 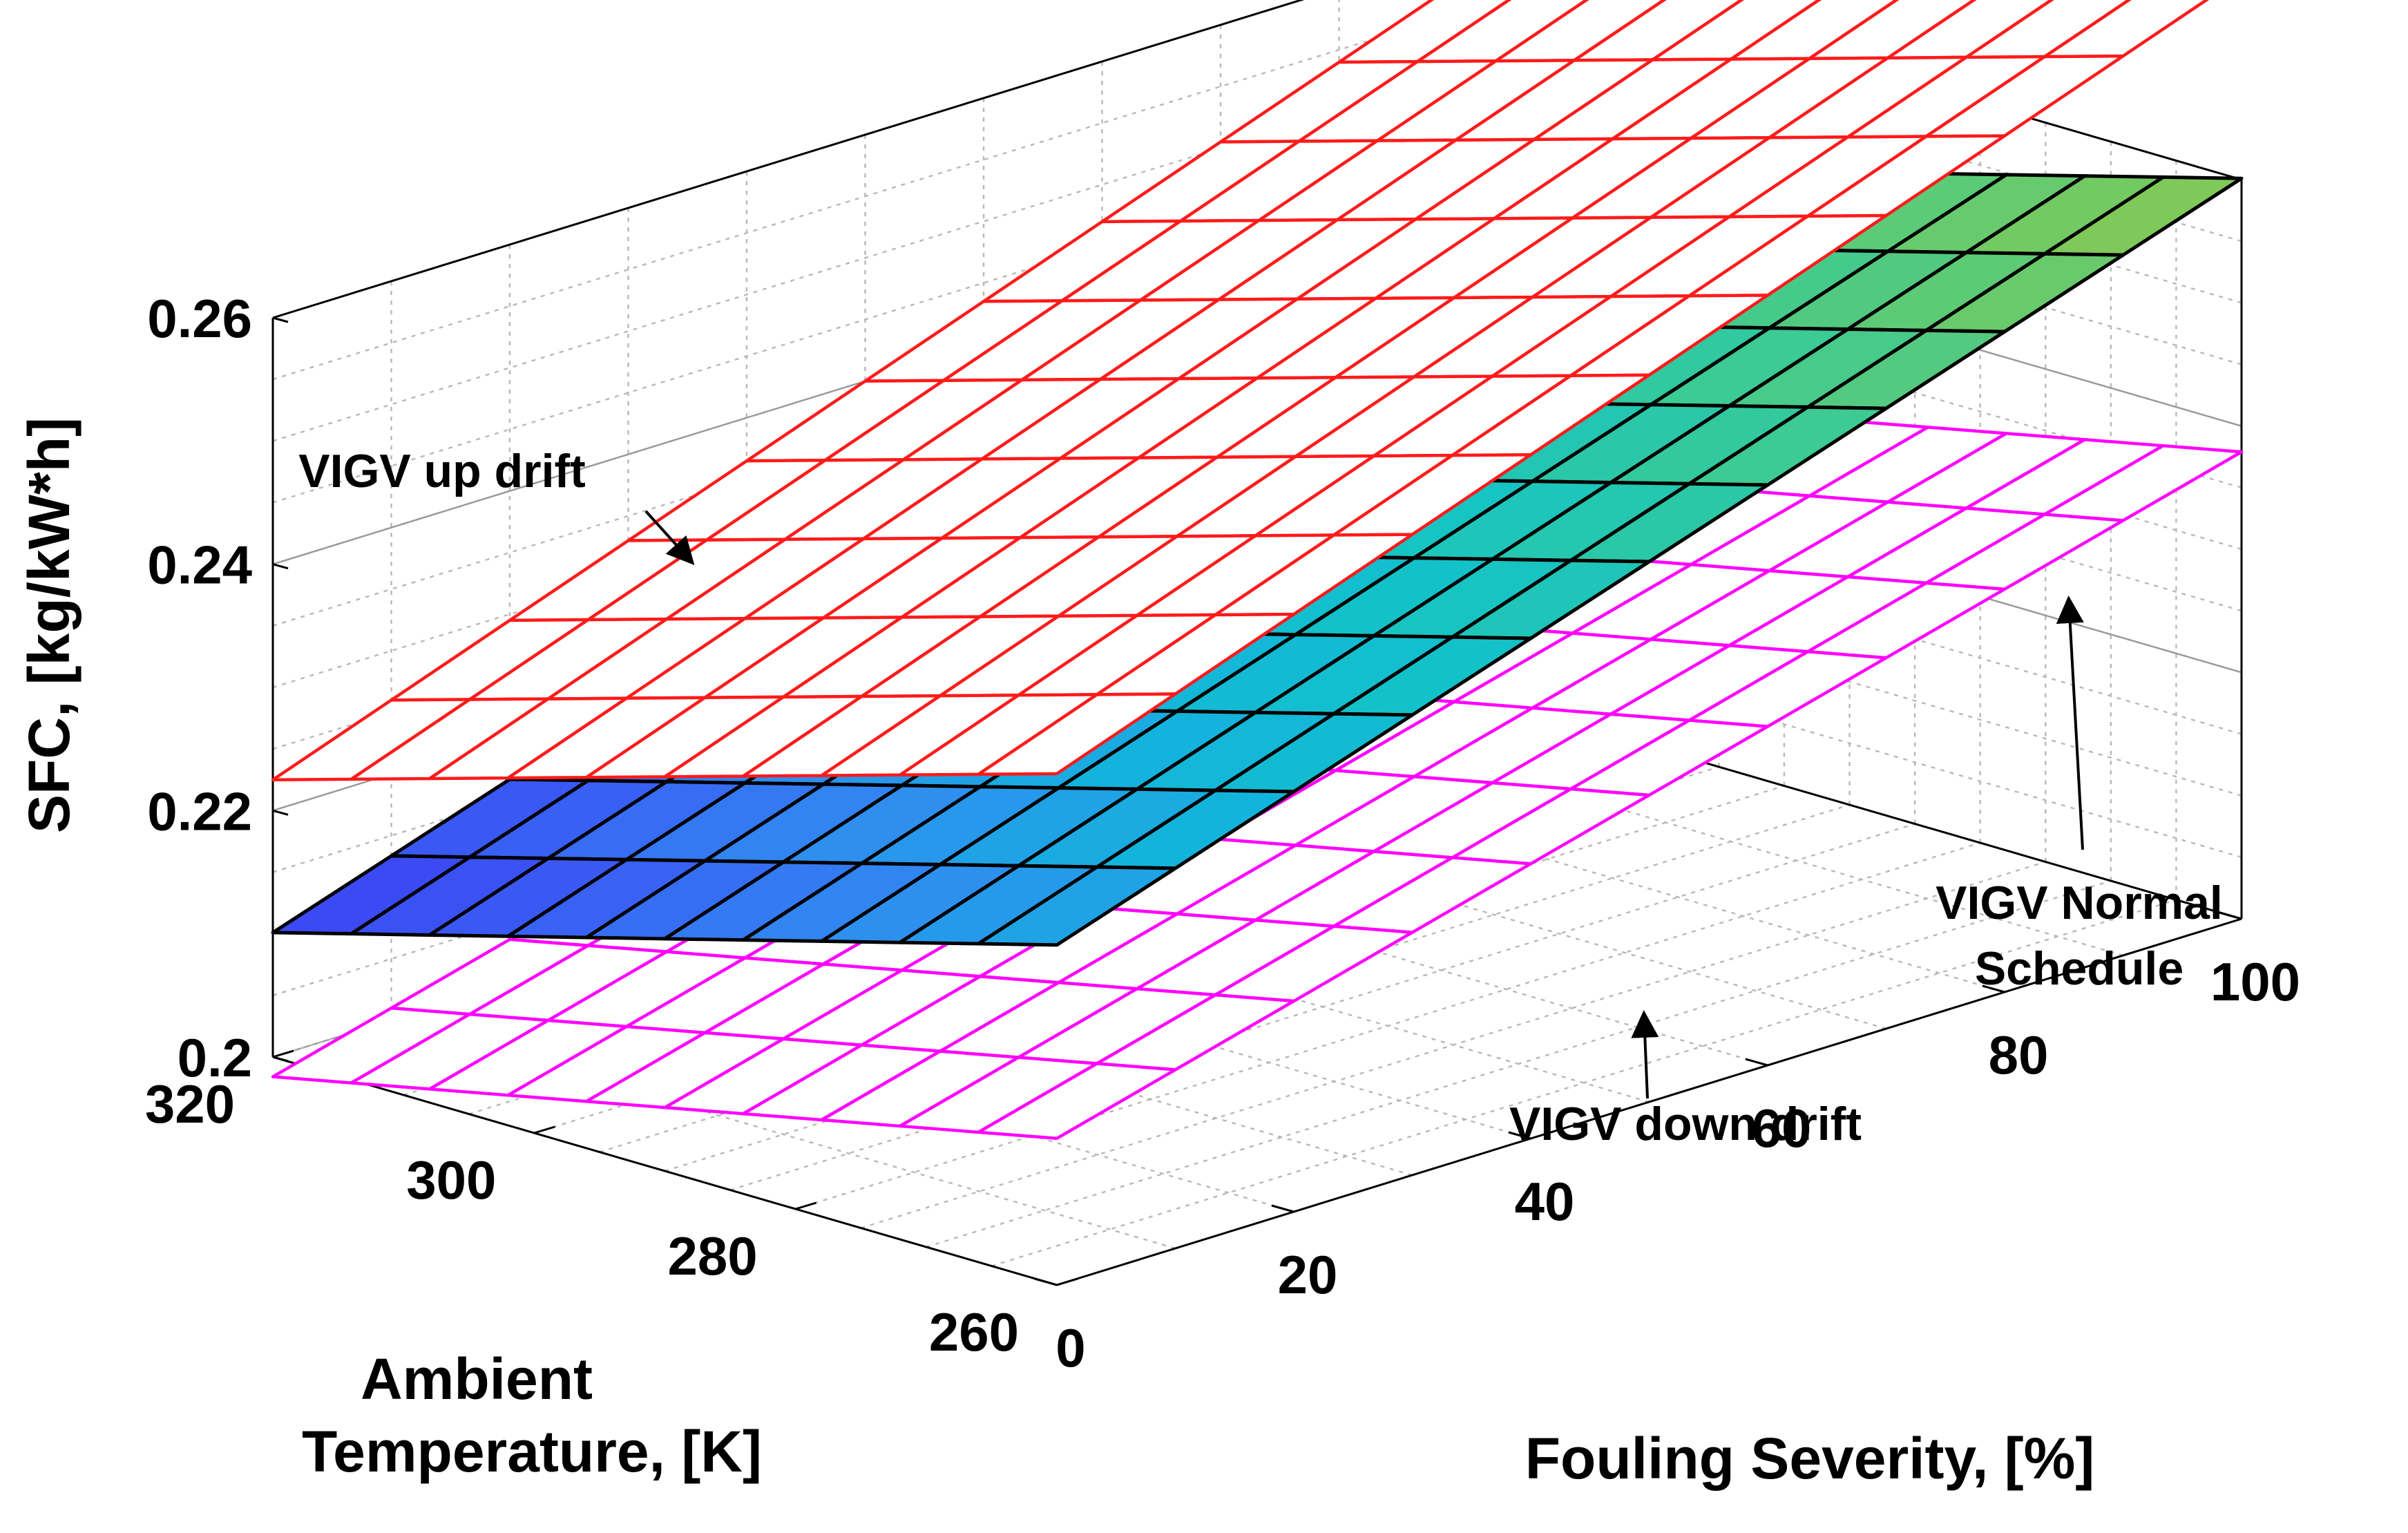 I want to click on z-tick-label: 0.26, so click(x=199, y=319).